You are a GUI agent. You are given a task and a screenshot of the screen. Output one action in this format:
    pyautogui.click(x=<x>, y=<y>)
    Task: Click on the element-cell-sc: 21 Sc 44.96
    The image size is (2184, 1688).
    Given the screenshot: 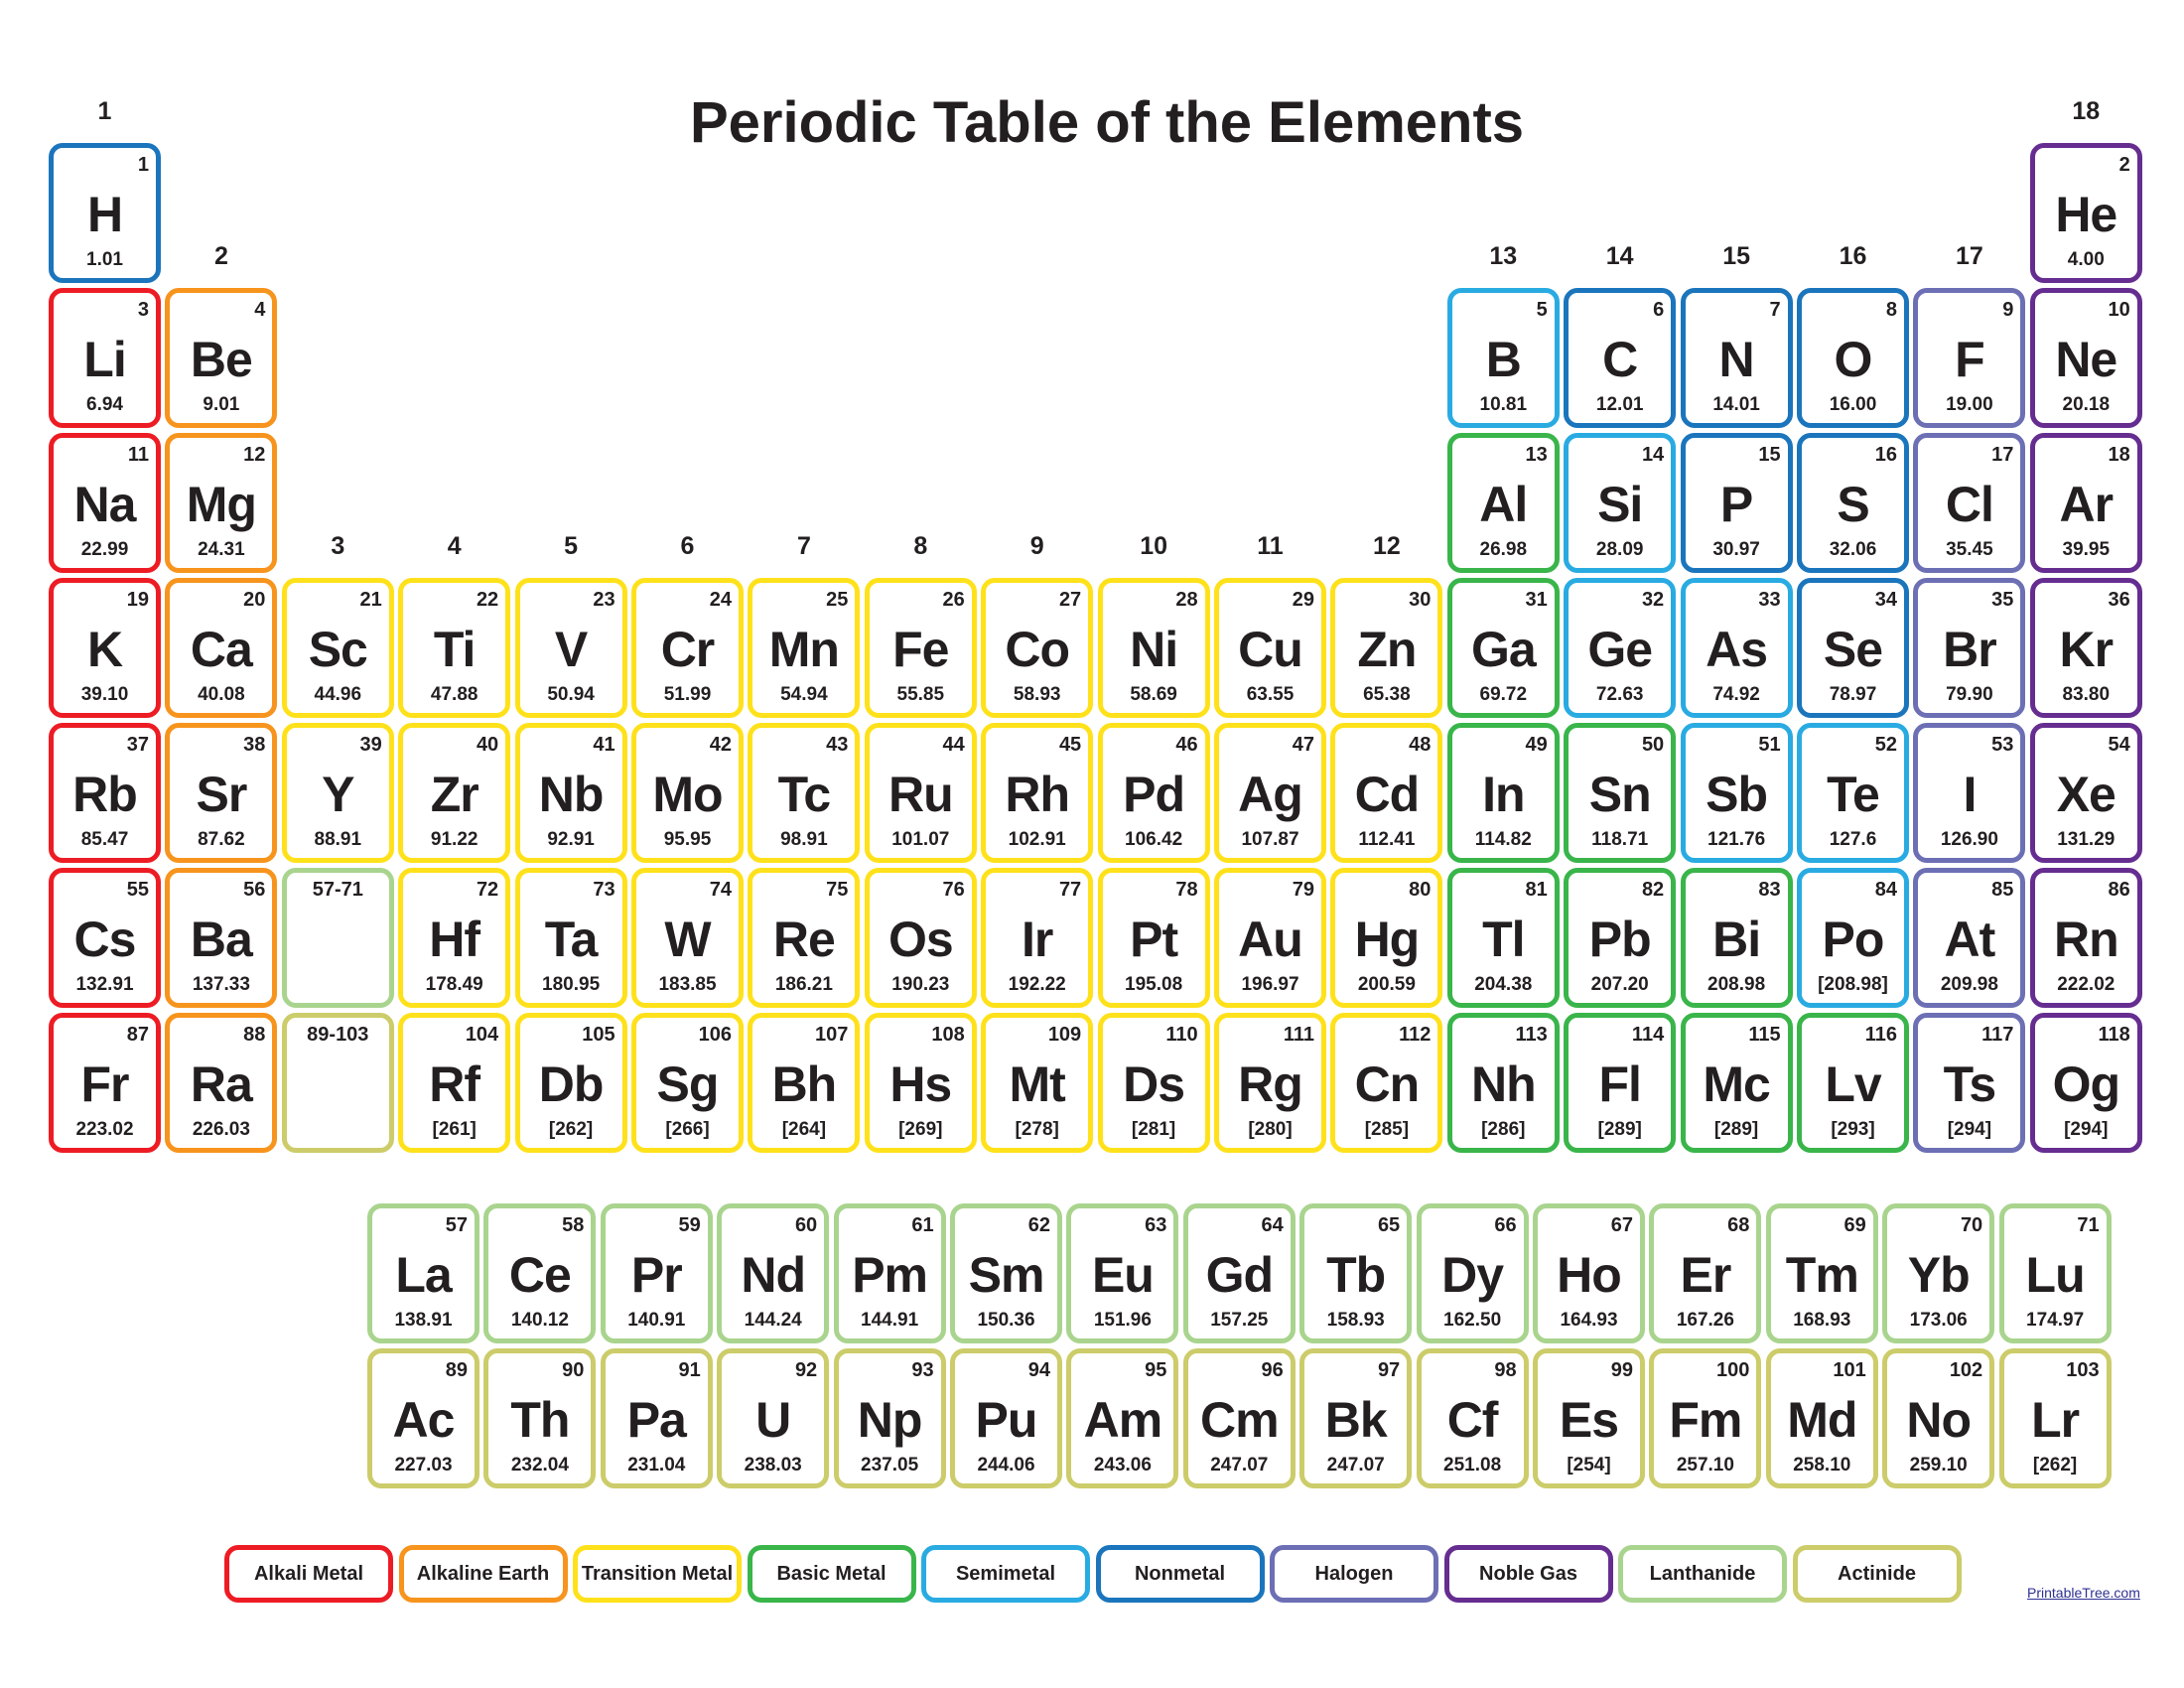 What is the action you would take?
    pyautogui.click(x=337, y=648)
    